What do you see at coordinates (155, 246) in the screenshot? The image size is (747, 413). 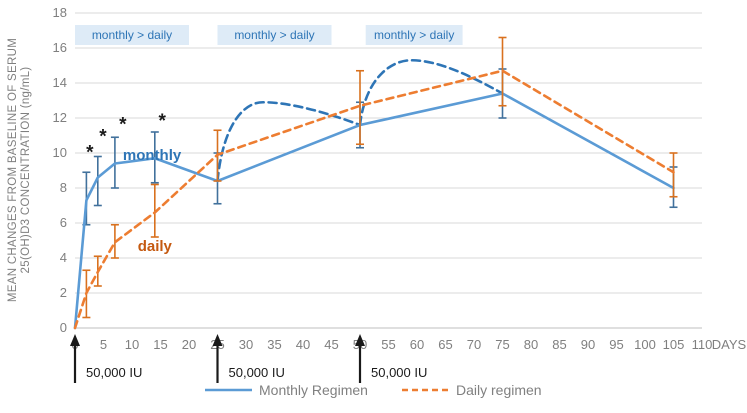 I see `daily-series-label: daily` at bounding box center [155, 246].